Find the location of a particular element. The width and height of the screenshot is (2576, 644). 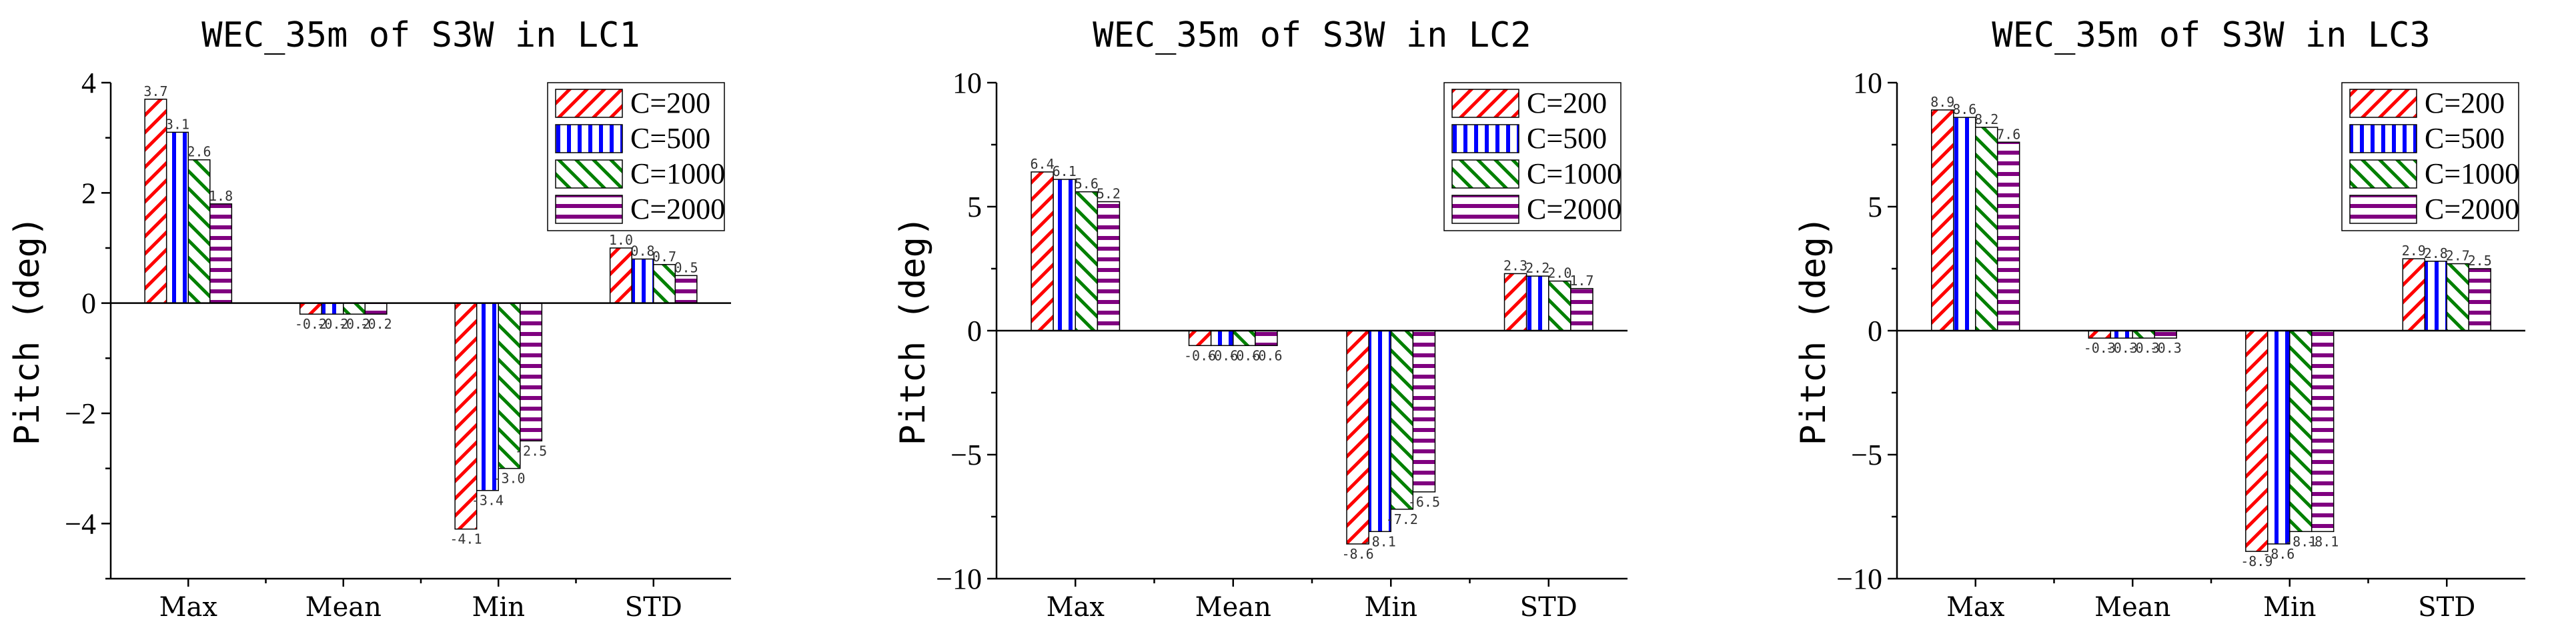

chart-title: WEC_35m of S3W in LC2 is located at coordinates (1312, 35).